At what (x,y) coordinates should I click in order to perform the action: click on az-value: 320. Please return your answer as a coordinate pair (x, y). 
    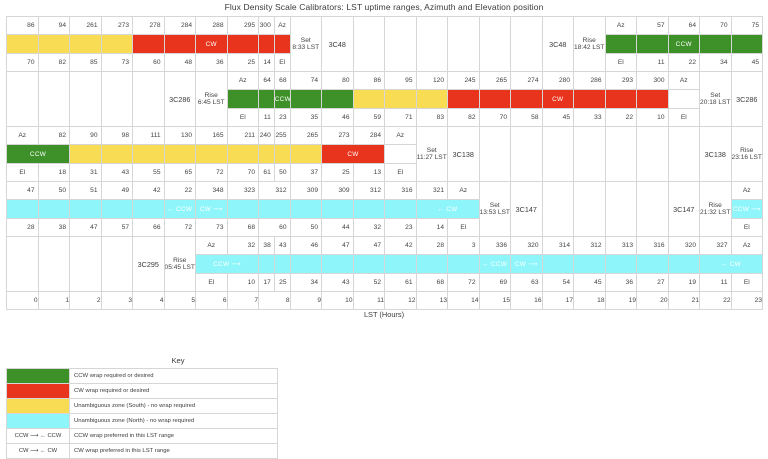
    Looking at the image, I should click on (526, 245).